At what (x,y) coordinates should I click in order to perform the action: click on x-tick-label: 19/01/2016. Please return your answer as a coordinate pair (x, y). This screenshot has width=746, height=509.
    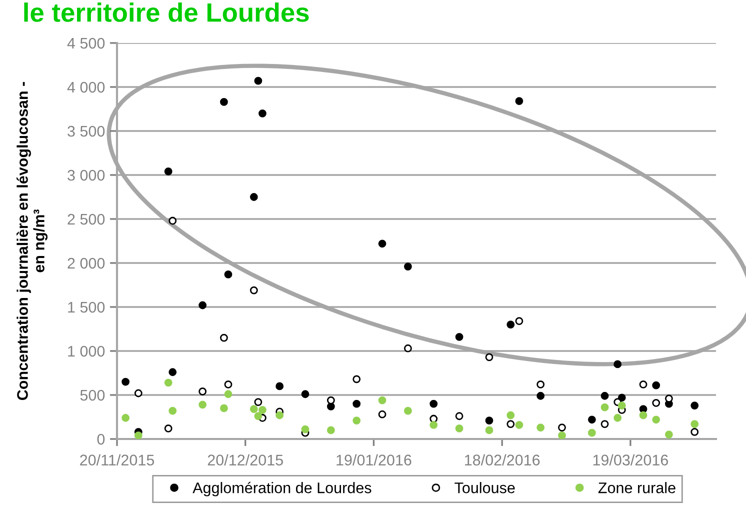
    Looking at the image, I should click on (374, 460).